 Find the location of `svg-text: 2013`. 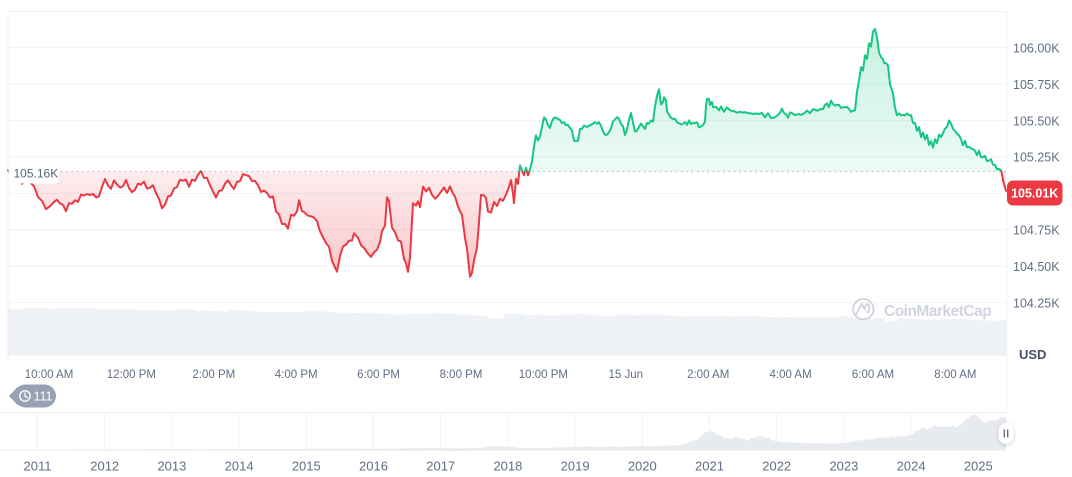

svg-text: 2013 is located at coordinates (171, 466).